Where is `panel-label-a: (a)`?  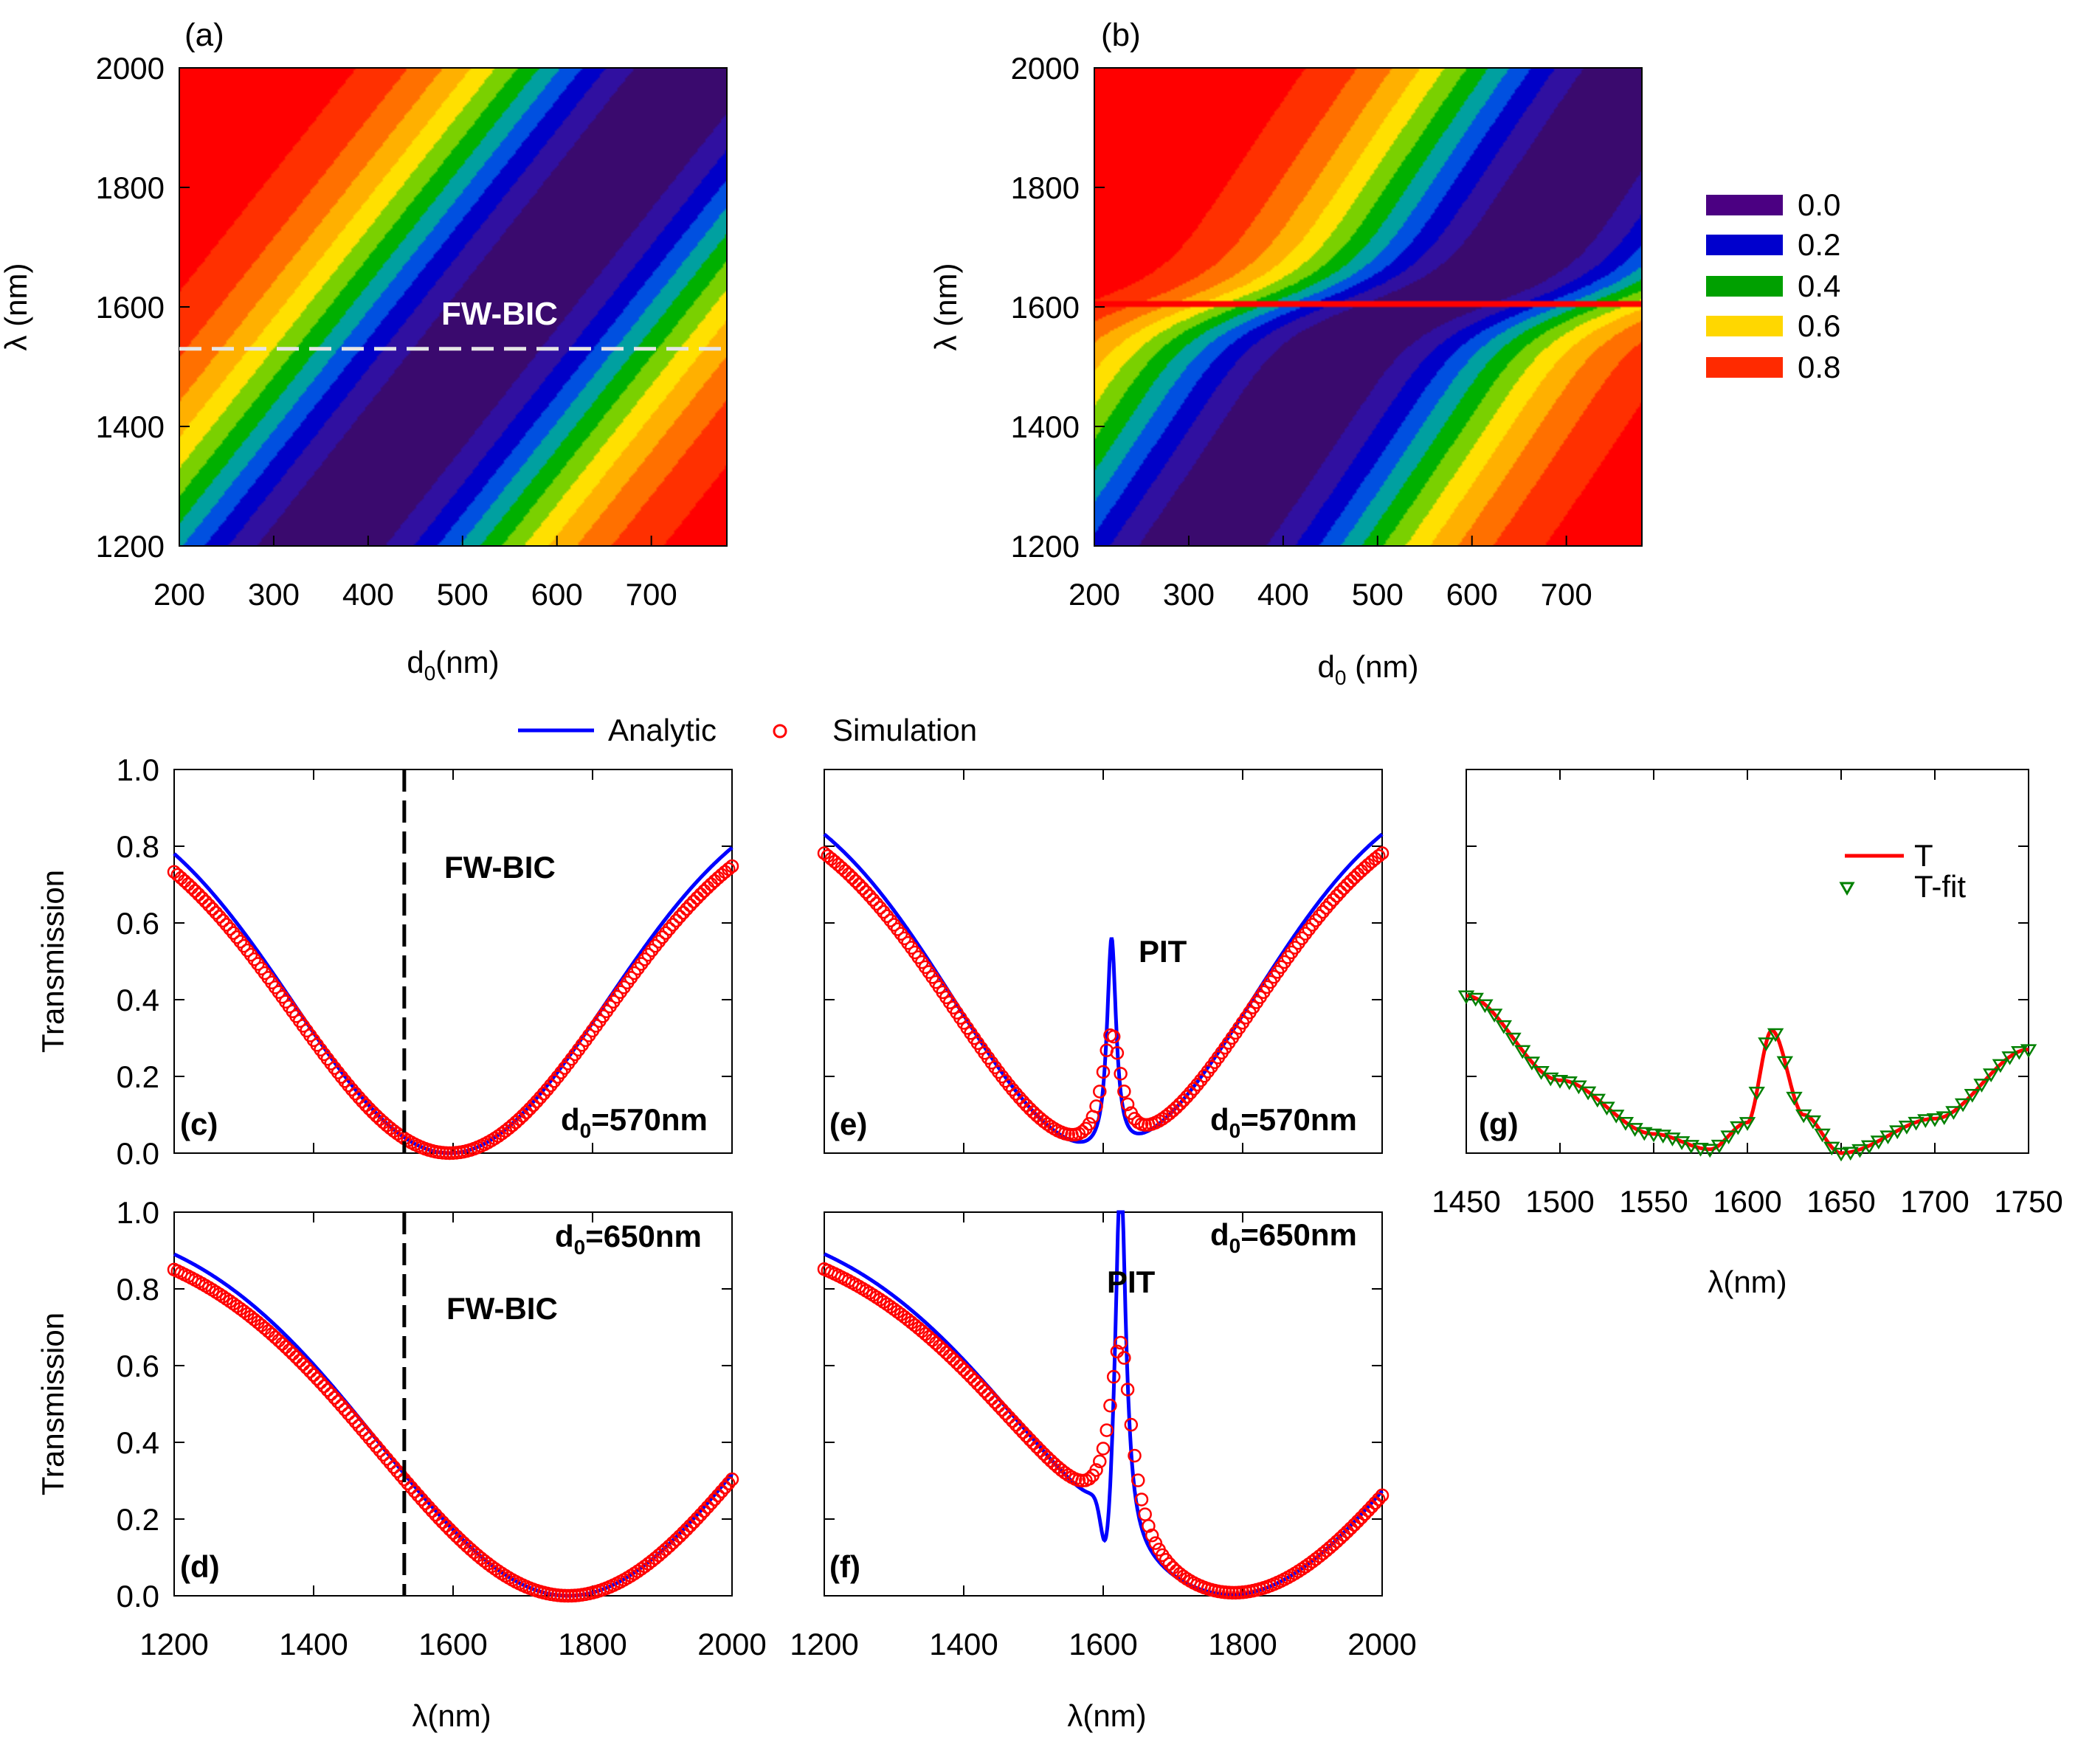 panel-label-a: (a) is located at coordinates (204, 35).